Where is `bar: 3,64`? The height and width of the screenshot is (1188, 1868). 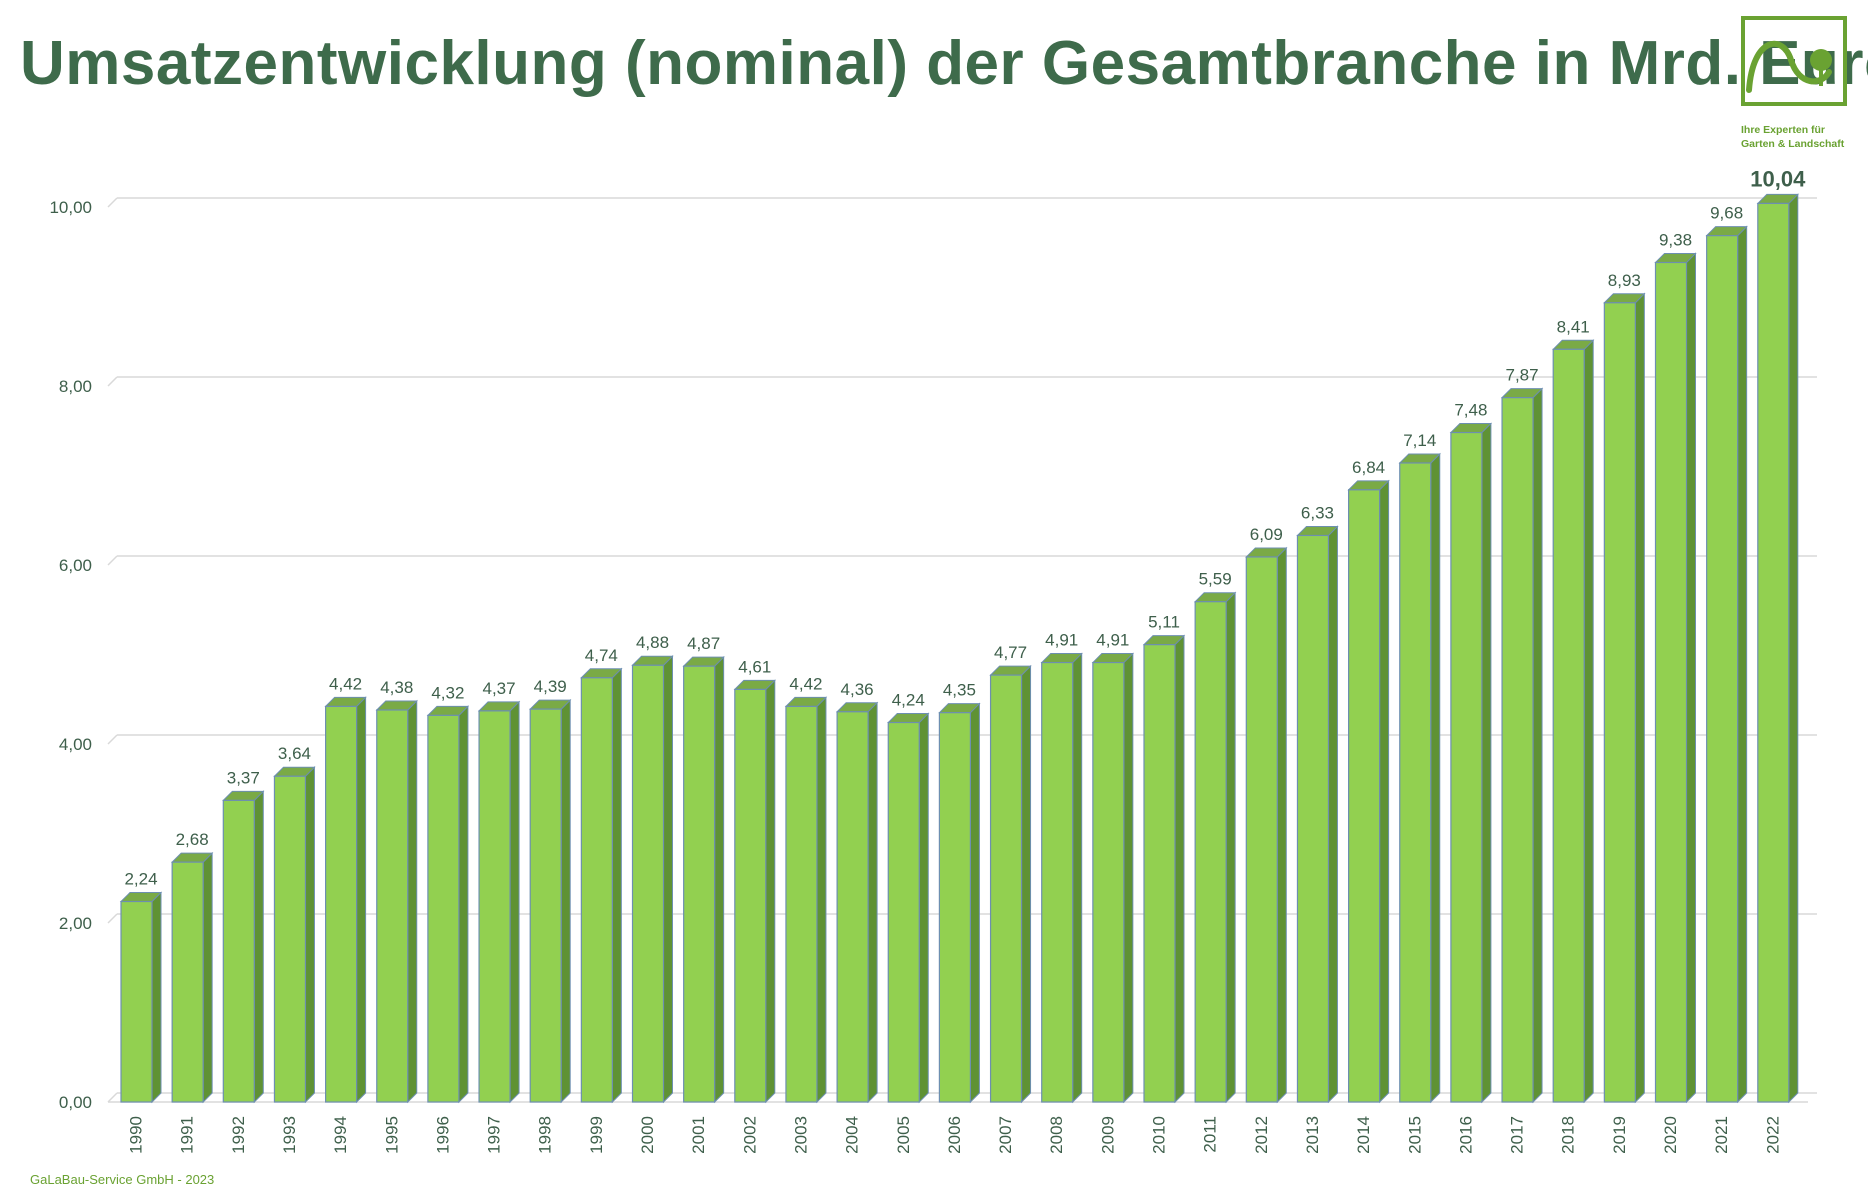 bar: 3,64 is located at coordinates (294, 924).